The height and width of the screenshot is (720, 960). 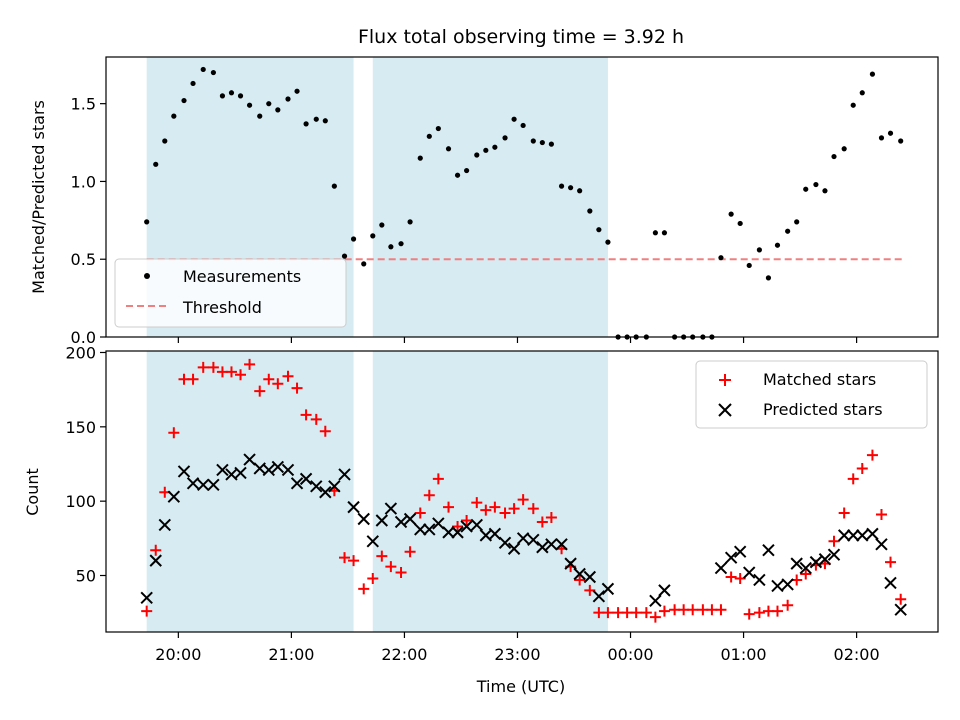 What do you see at coordinates (147, 276) in the screenshot?
I see `legend-marker-measurements` at bounding box center [147, 276].